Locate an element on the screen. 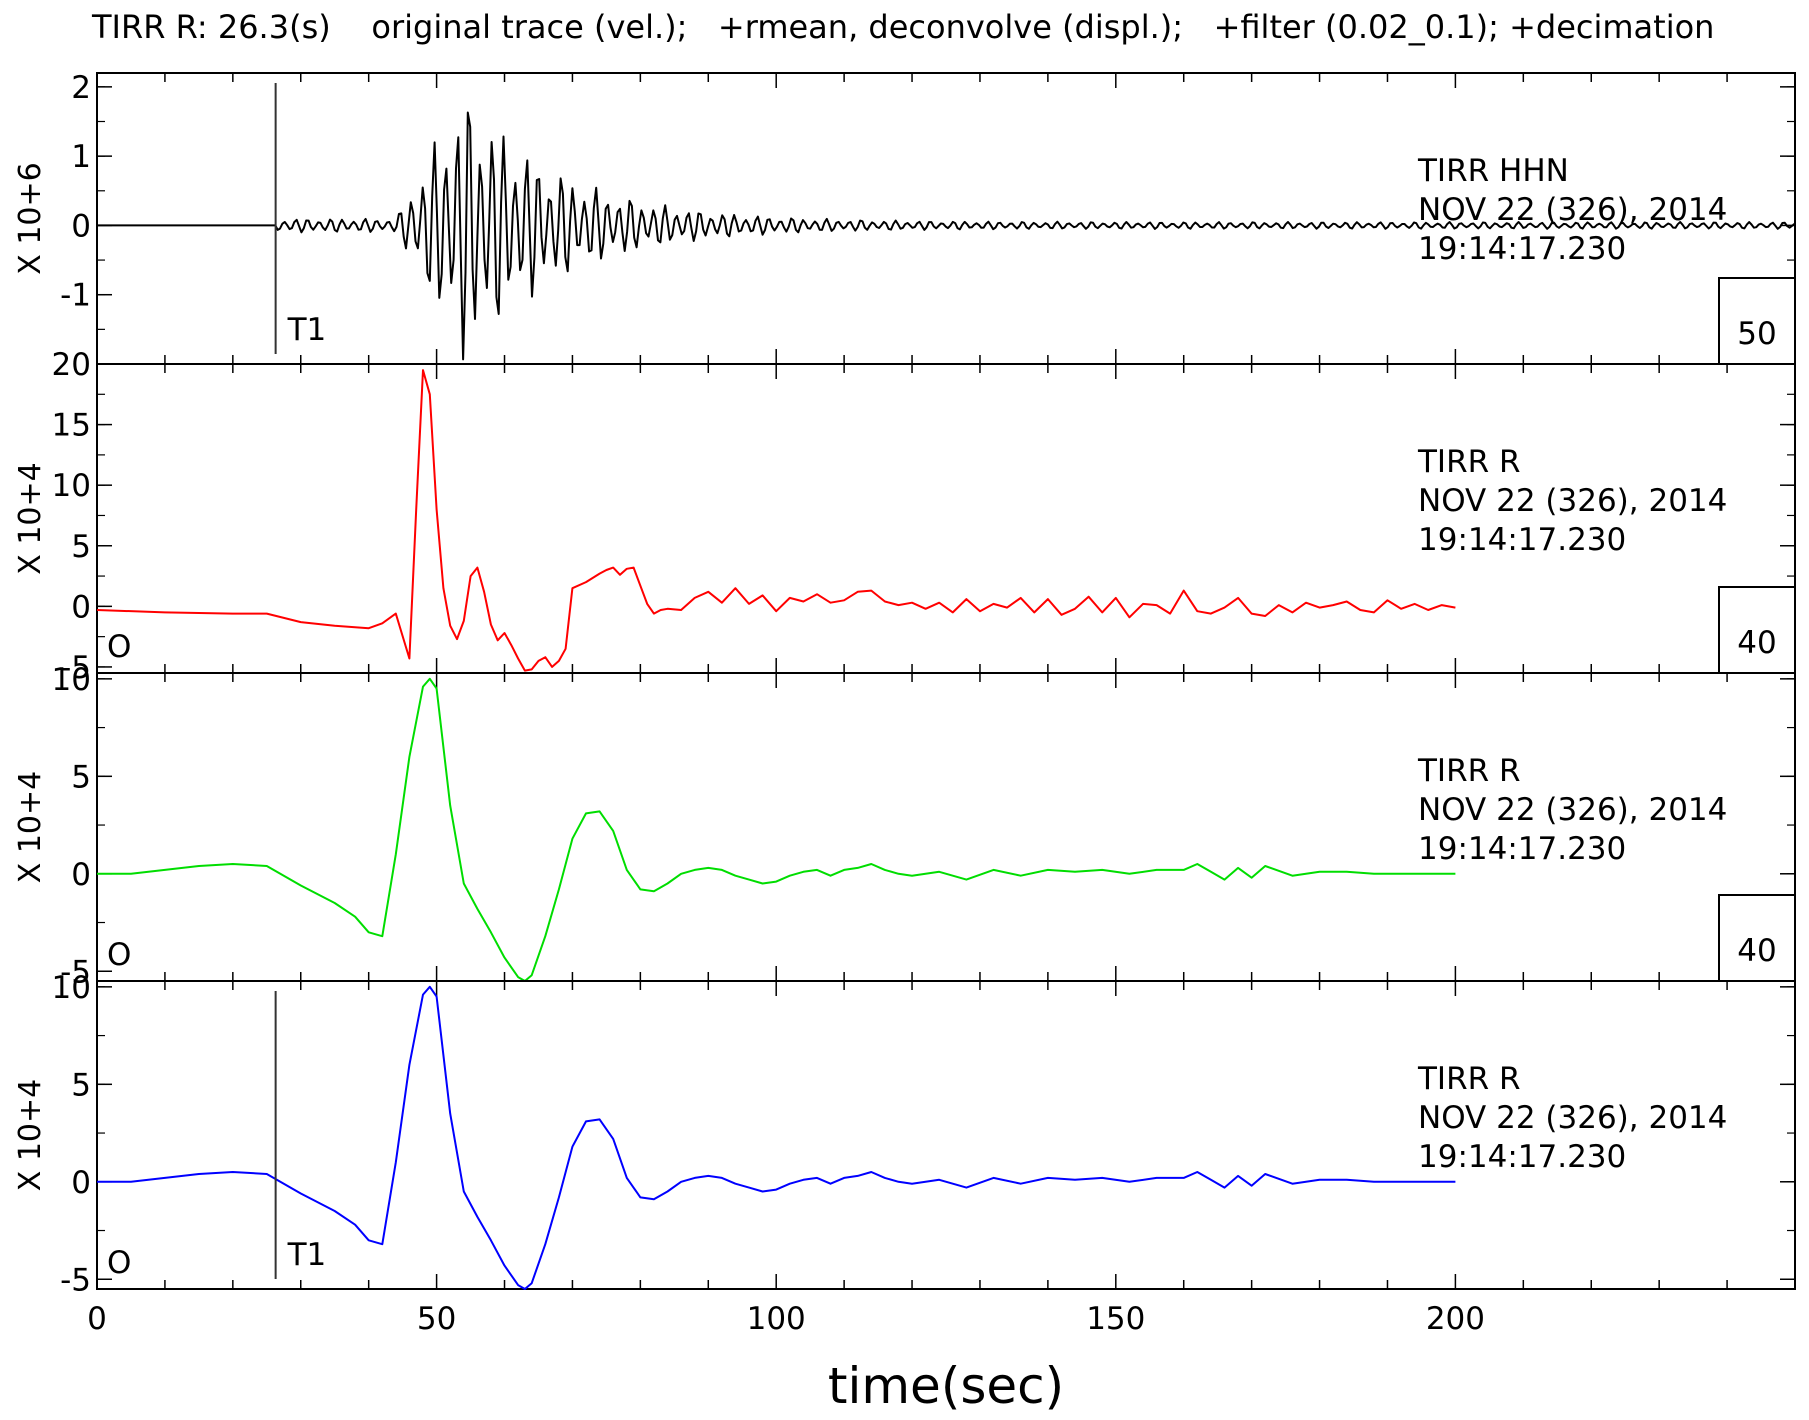 The image size is (1809, 1420). panel3-time-label: 19:14:17.230 is located at coordinates (1522, 849).